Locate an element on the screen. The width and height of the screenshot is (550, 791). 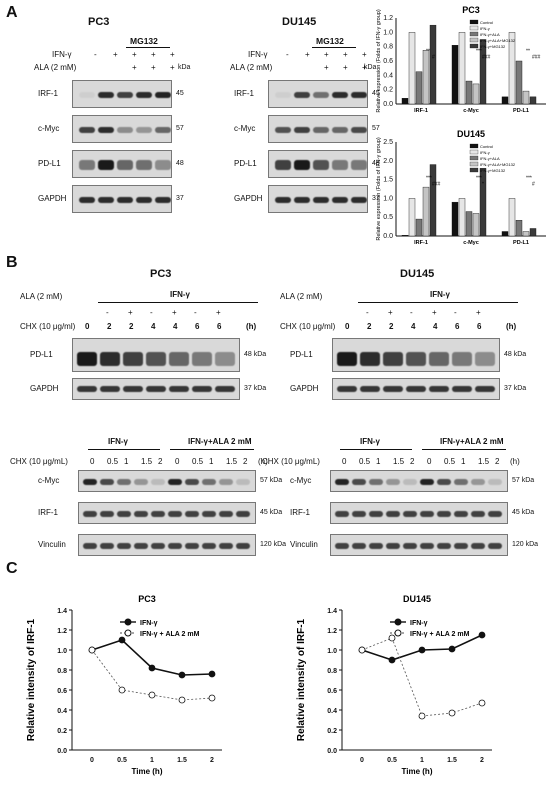
ifn-sign: - is located at coordinates (95, 54).